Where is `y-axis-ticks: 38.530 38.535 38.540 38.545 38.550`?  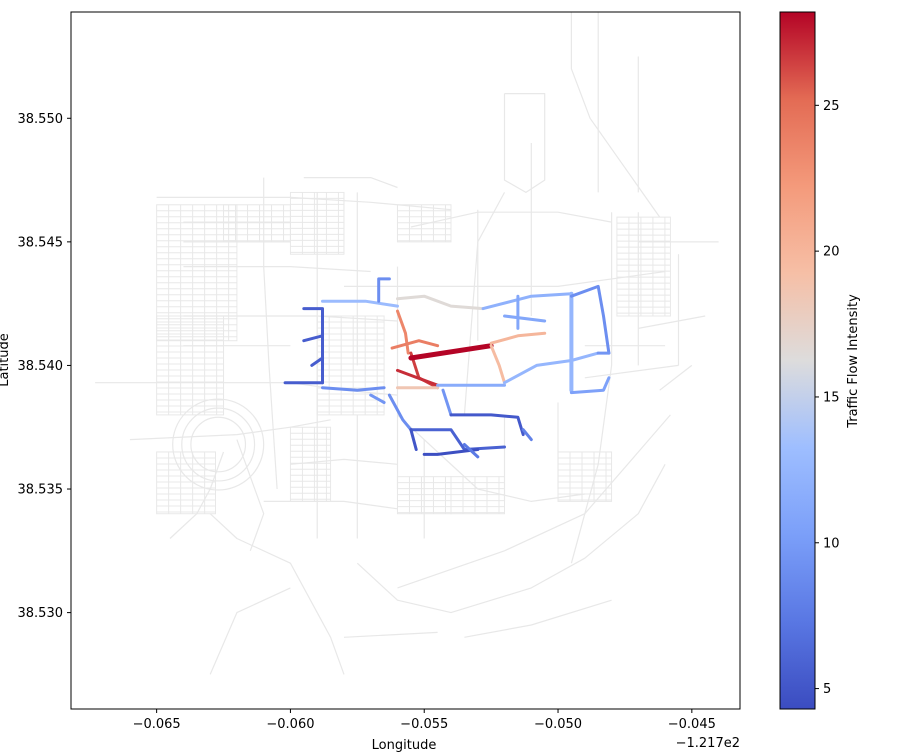 y-axis-ticks: 38.530 38.535 38.540 38.545 38.550 is located at coordinates (44, 366).